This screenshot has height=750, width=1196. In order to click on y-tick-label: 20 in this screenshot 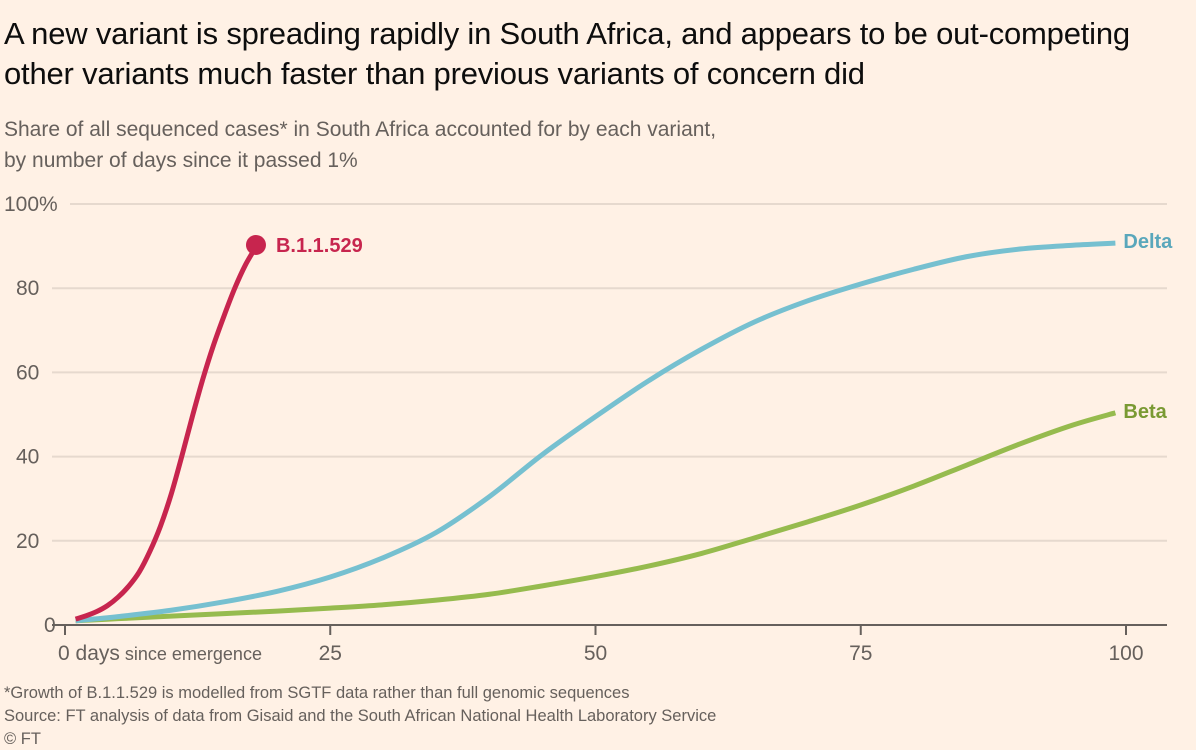, I will do `click(27, 541)`.